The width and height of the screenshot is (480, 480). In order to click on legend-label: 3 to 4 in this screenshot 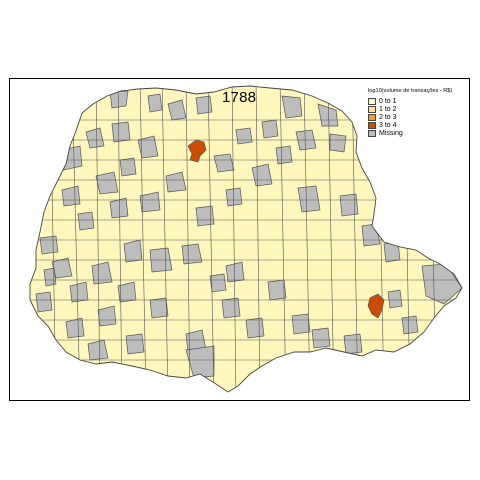, I will do `click(388, 125)`.